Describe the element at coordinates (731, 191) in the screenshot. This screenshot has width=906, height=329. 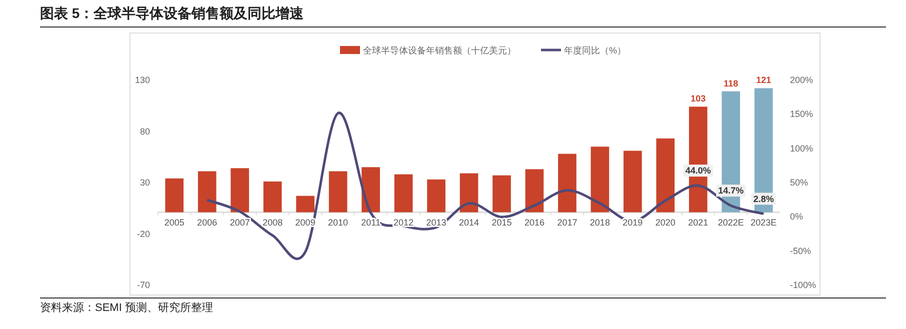
I see `data-label: 14.7%` at that location.